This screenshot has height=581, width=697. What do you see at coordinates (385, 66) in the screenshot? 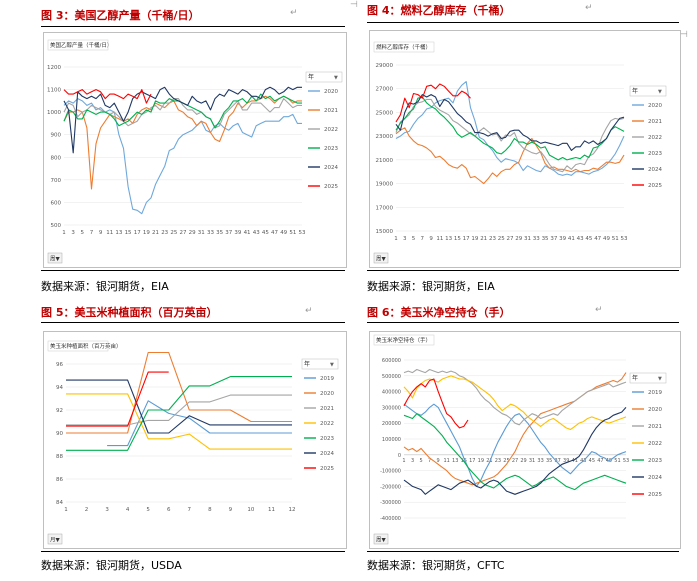
I see `y-tick-label: 29000` at bounding box center [385, 66].